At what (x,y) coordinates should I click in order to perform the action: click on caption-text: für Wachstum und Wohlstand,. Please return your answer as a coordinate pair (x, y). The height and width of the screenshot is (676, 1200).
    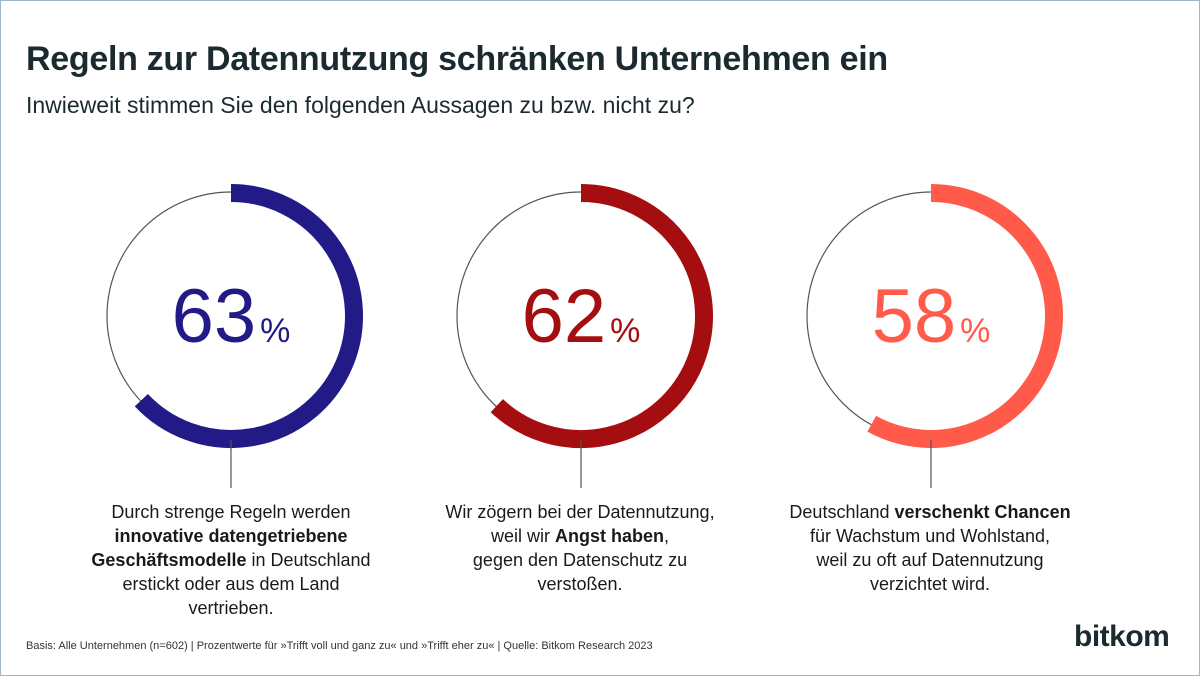
    Looking at the image, I should click on (930, 536).